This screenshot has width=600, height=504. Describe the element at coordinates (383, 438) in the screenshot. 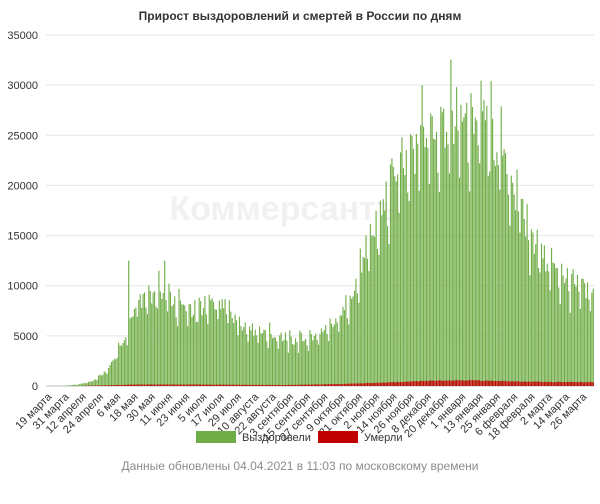

I see `legend-label: Умерли` at that location.